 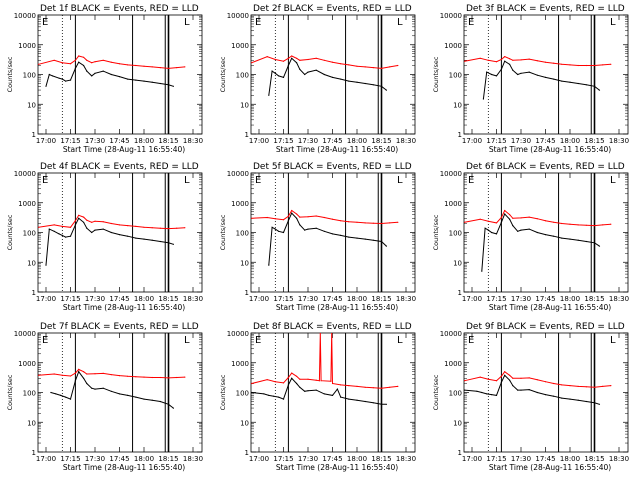 I want to click on panel-title: Det 6f BLACK = Events, RED = LLD, so click(x=545, y=167).